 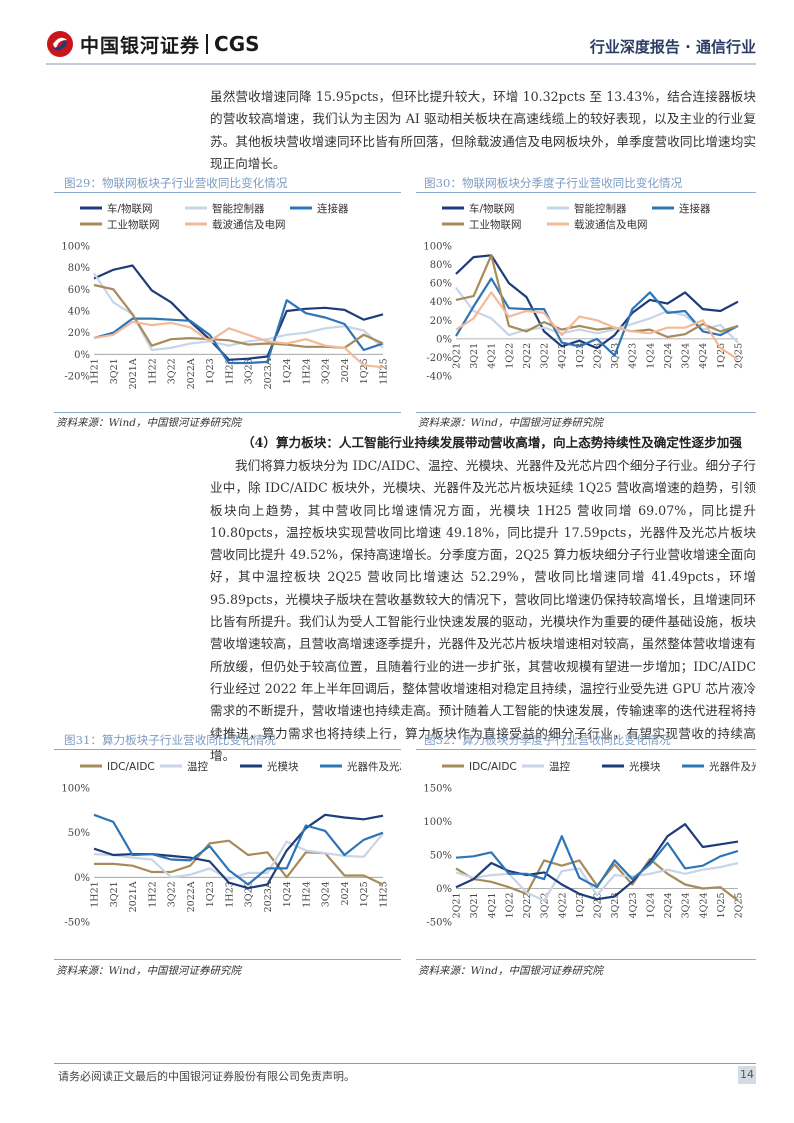 What do you see at coordinates (140, 44) in the screenshot?
I see `logo-chinese-name: 中国银河证券` at bounding box center [140, 44].